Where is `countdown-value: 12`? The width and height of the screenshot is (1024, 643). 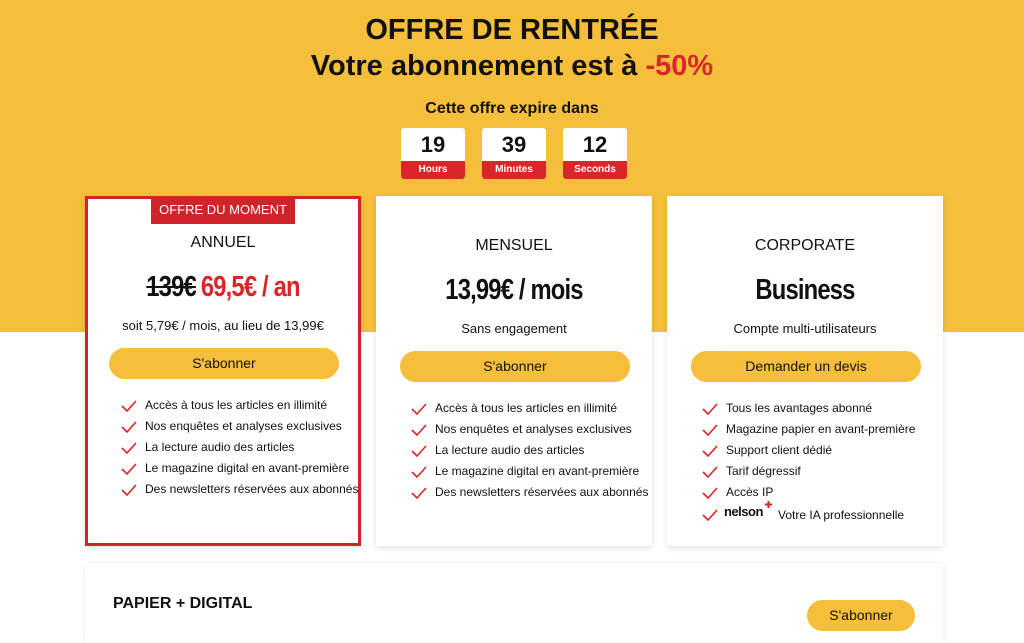
countdown-value: 12 is located at coordinates (595, 144).